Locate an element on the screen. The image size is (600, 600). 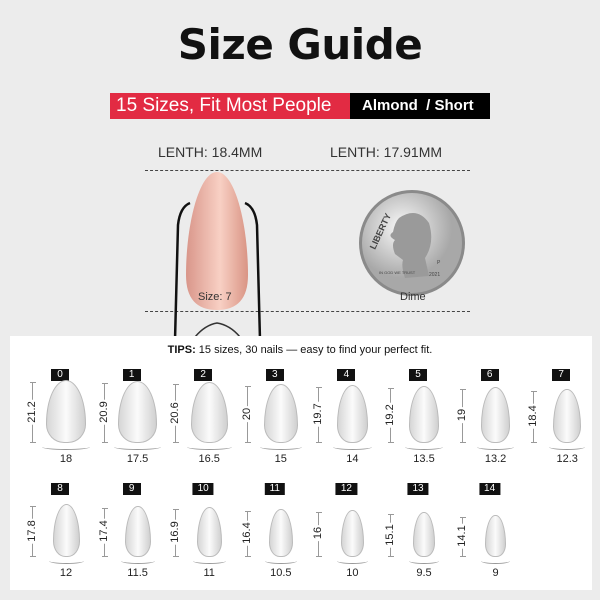
width-value: 9.5 is located at coordinates (424, 573).